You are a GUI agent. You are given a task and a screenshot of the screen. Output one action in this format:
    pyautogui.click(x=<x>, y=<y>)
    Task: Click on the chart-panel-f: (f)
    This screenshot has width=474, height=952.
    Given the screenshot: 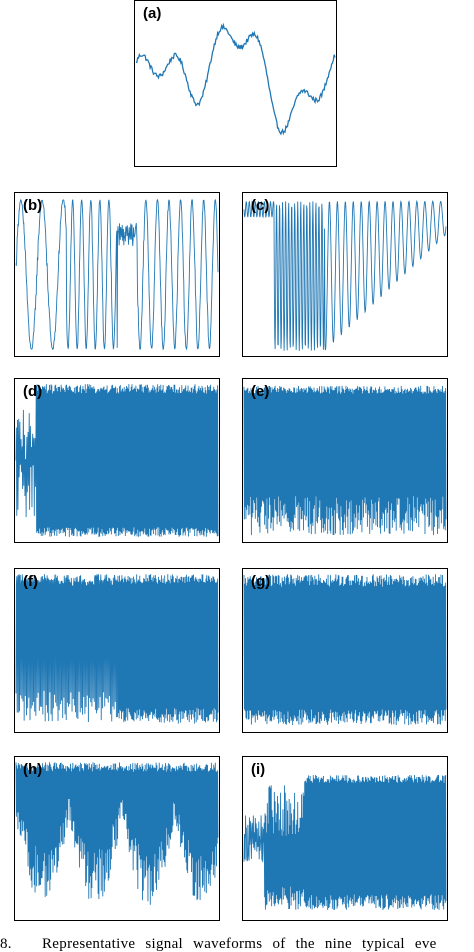 What is the action you would take?
    pyautogui.click(x=117, y=650)
    